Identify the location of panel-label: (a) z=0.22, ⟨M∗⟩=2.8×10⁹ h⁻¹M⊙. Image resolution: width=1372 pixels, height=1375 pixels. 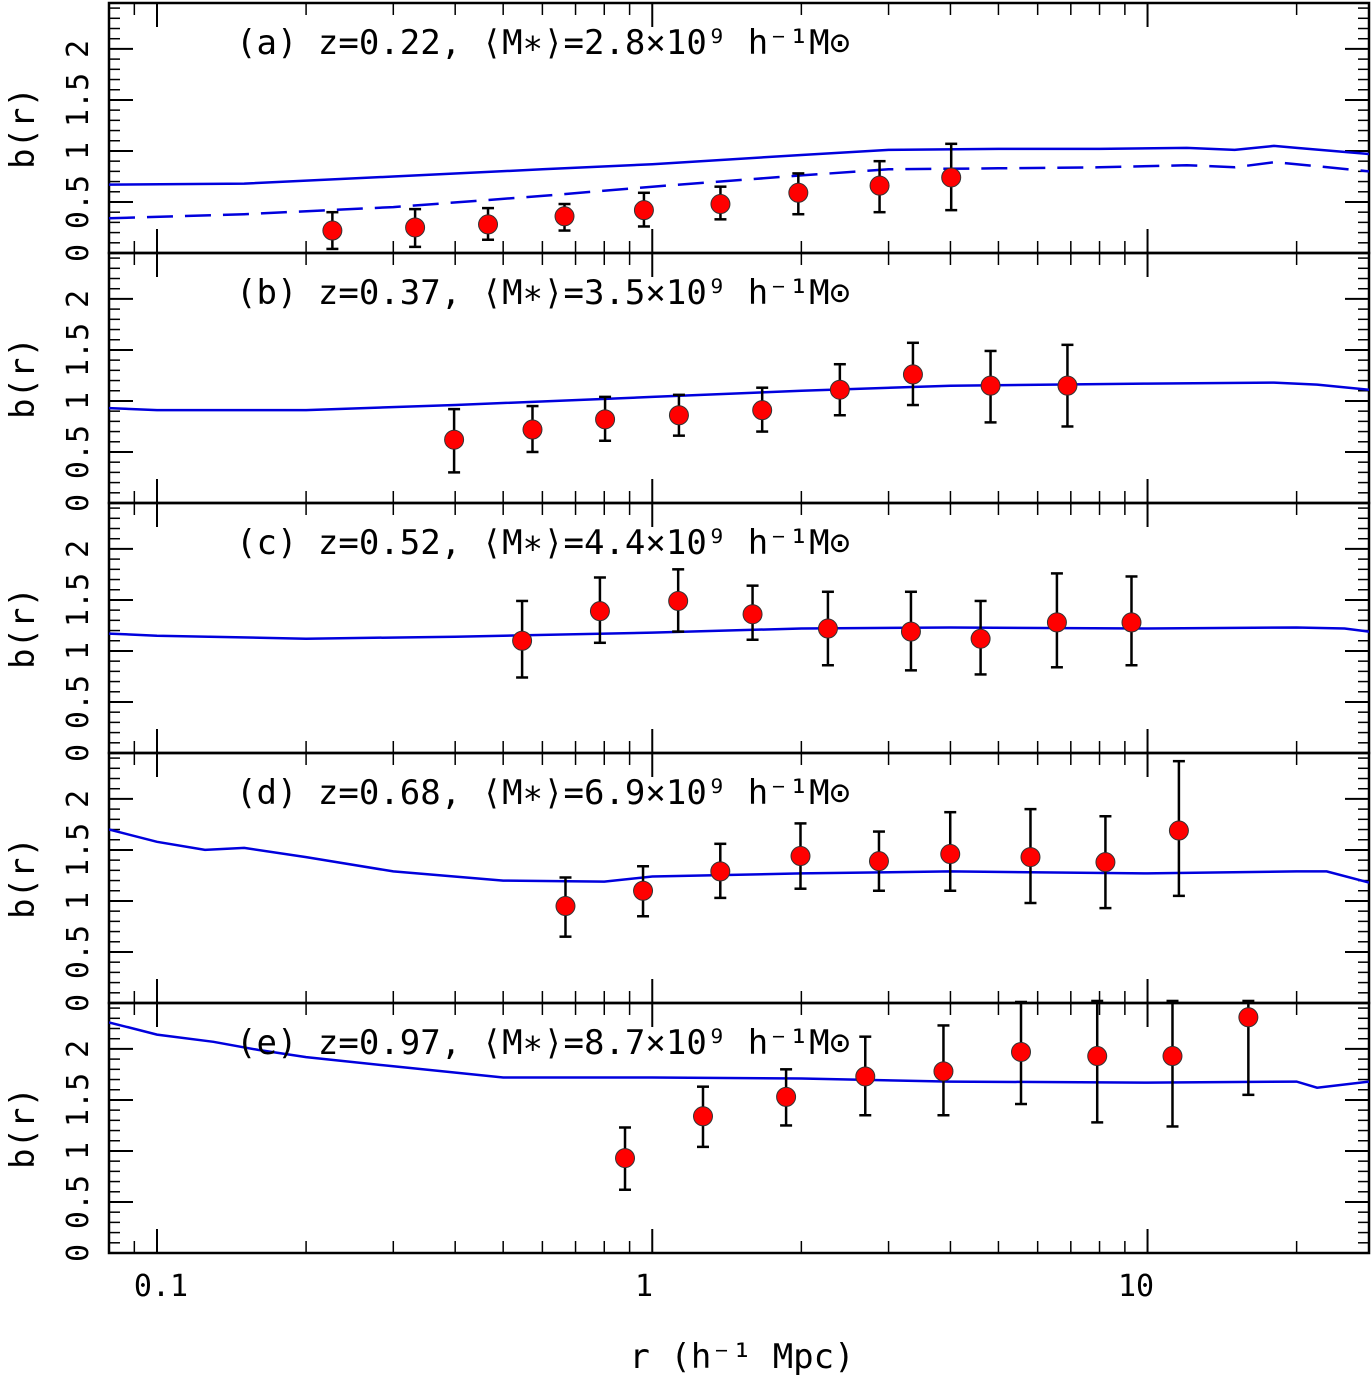
(543, 43).